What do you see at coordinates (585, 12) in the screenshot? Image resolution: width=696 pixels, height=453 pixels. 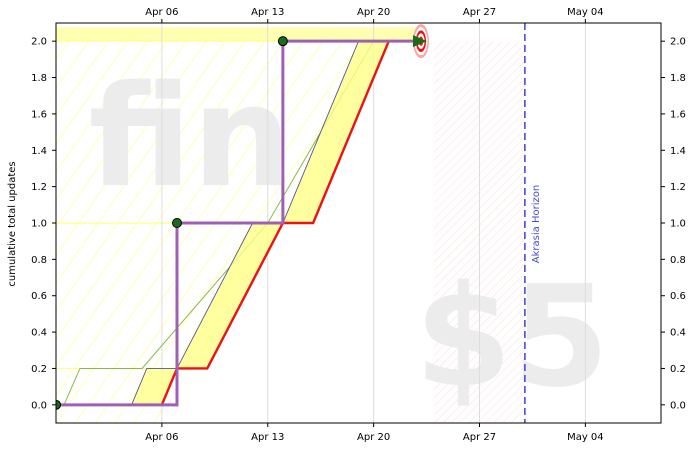 I see `x-tick-label-top: May 04` at bounding box center [585, 12].